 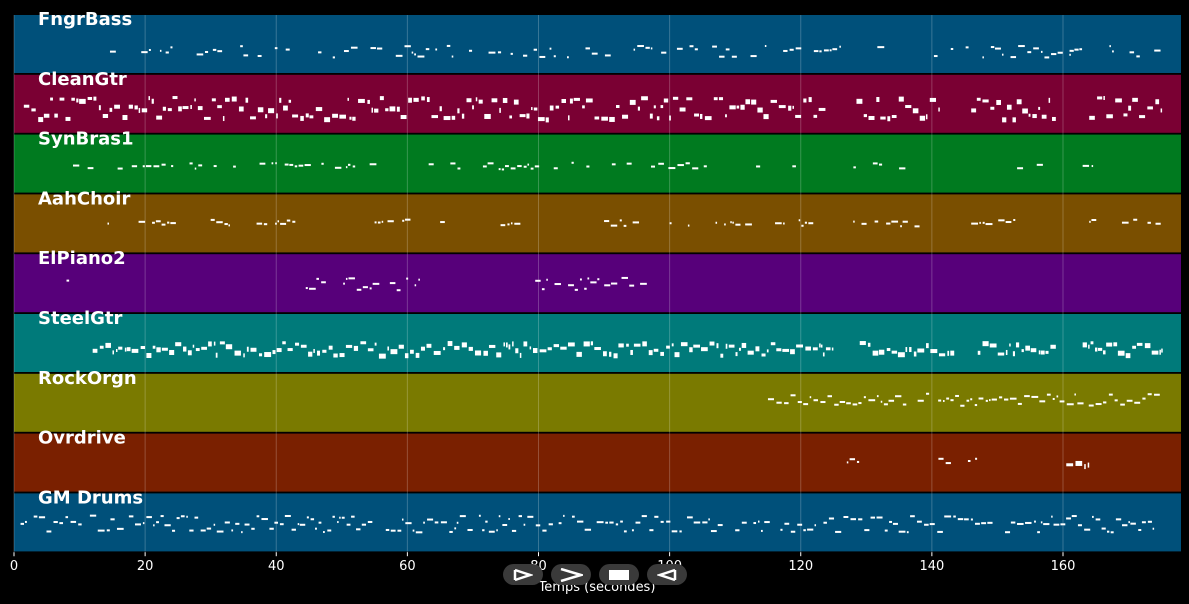 I want to click on play-from-start-button, so click(x=523, y=574).